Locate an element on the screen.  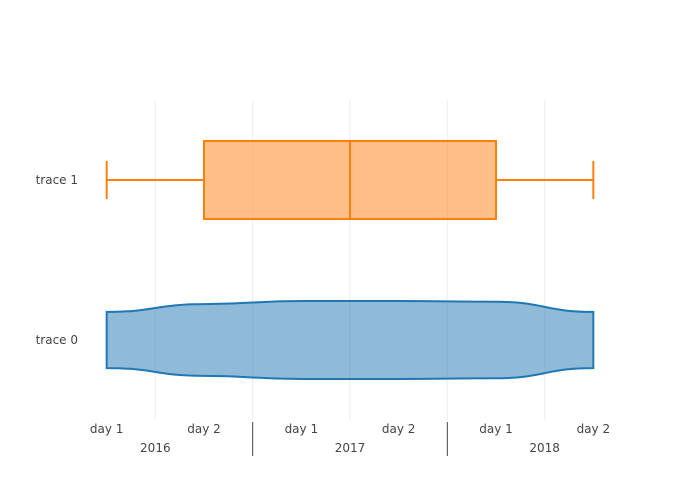
x-group-label: 2016 is located at coordinates (155, 448).